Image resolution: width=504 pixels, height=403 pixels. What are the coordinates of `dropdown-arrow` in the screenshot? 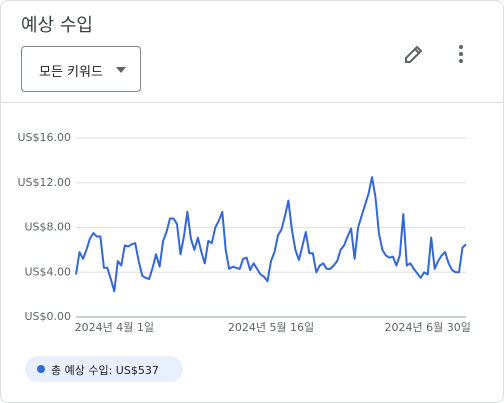 It's located at (121, 70).